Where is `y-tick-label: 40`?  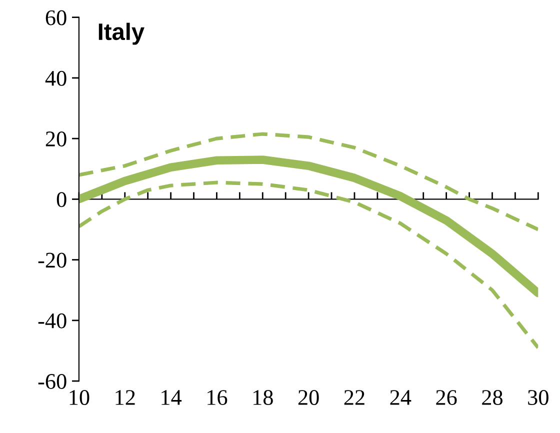
y-tick-label: 40 is located at coordinates (55, 78).